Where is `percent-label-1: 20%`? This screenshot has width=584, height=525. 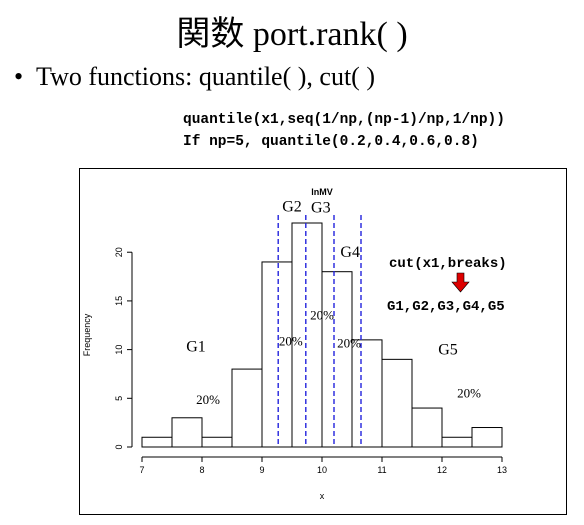
percent-label-1: 20% is located at coordinates (291, 341).